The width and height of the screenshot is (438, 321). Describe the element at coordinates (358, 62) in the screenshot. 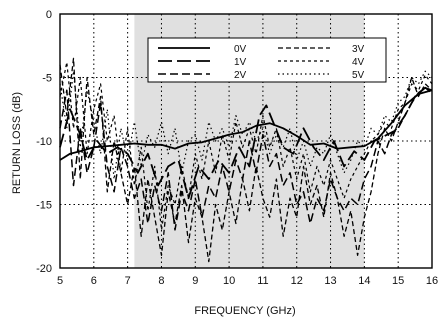

I see `legend-label-4v: 4V` at that location.